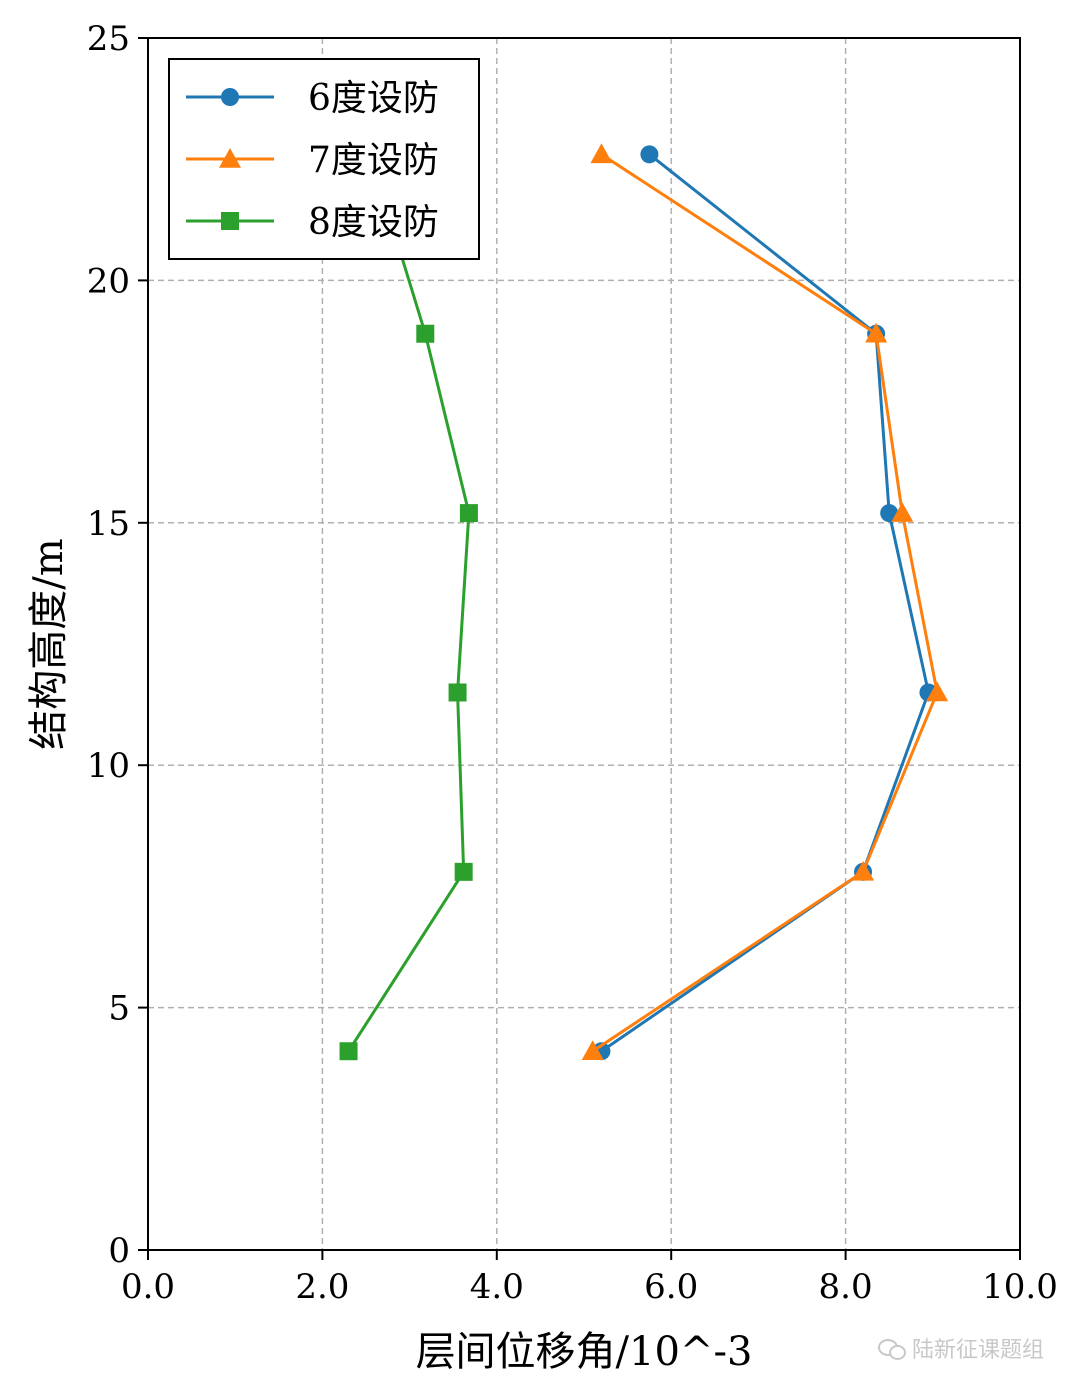 The height and width of the screenshot is (1394, 1080). What do you see at coordinates (119, 1009) in the screenshot?
I see `y-tick-label: 5` at bounding box center [119, 1009].